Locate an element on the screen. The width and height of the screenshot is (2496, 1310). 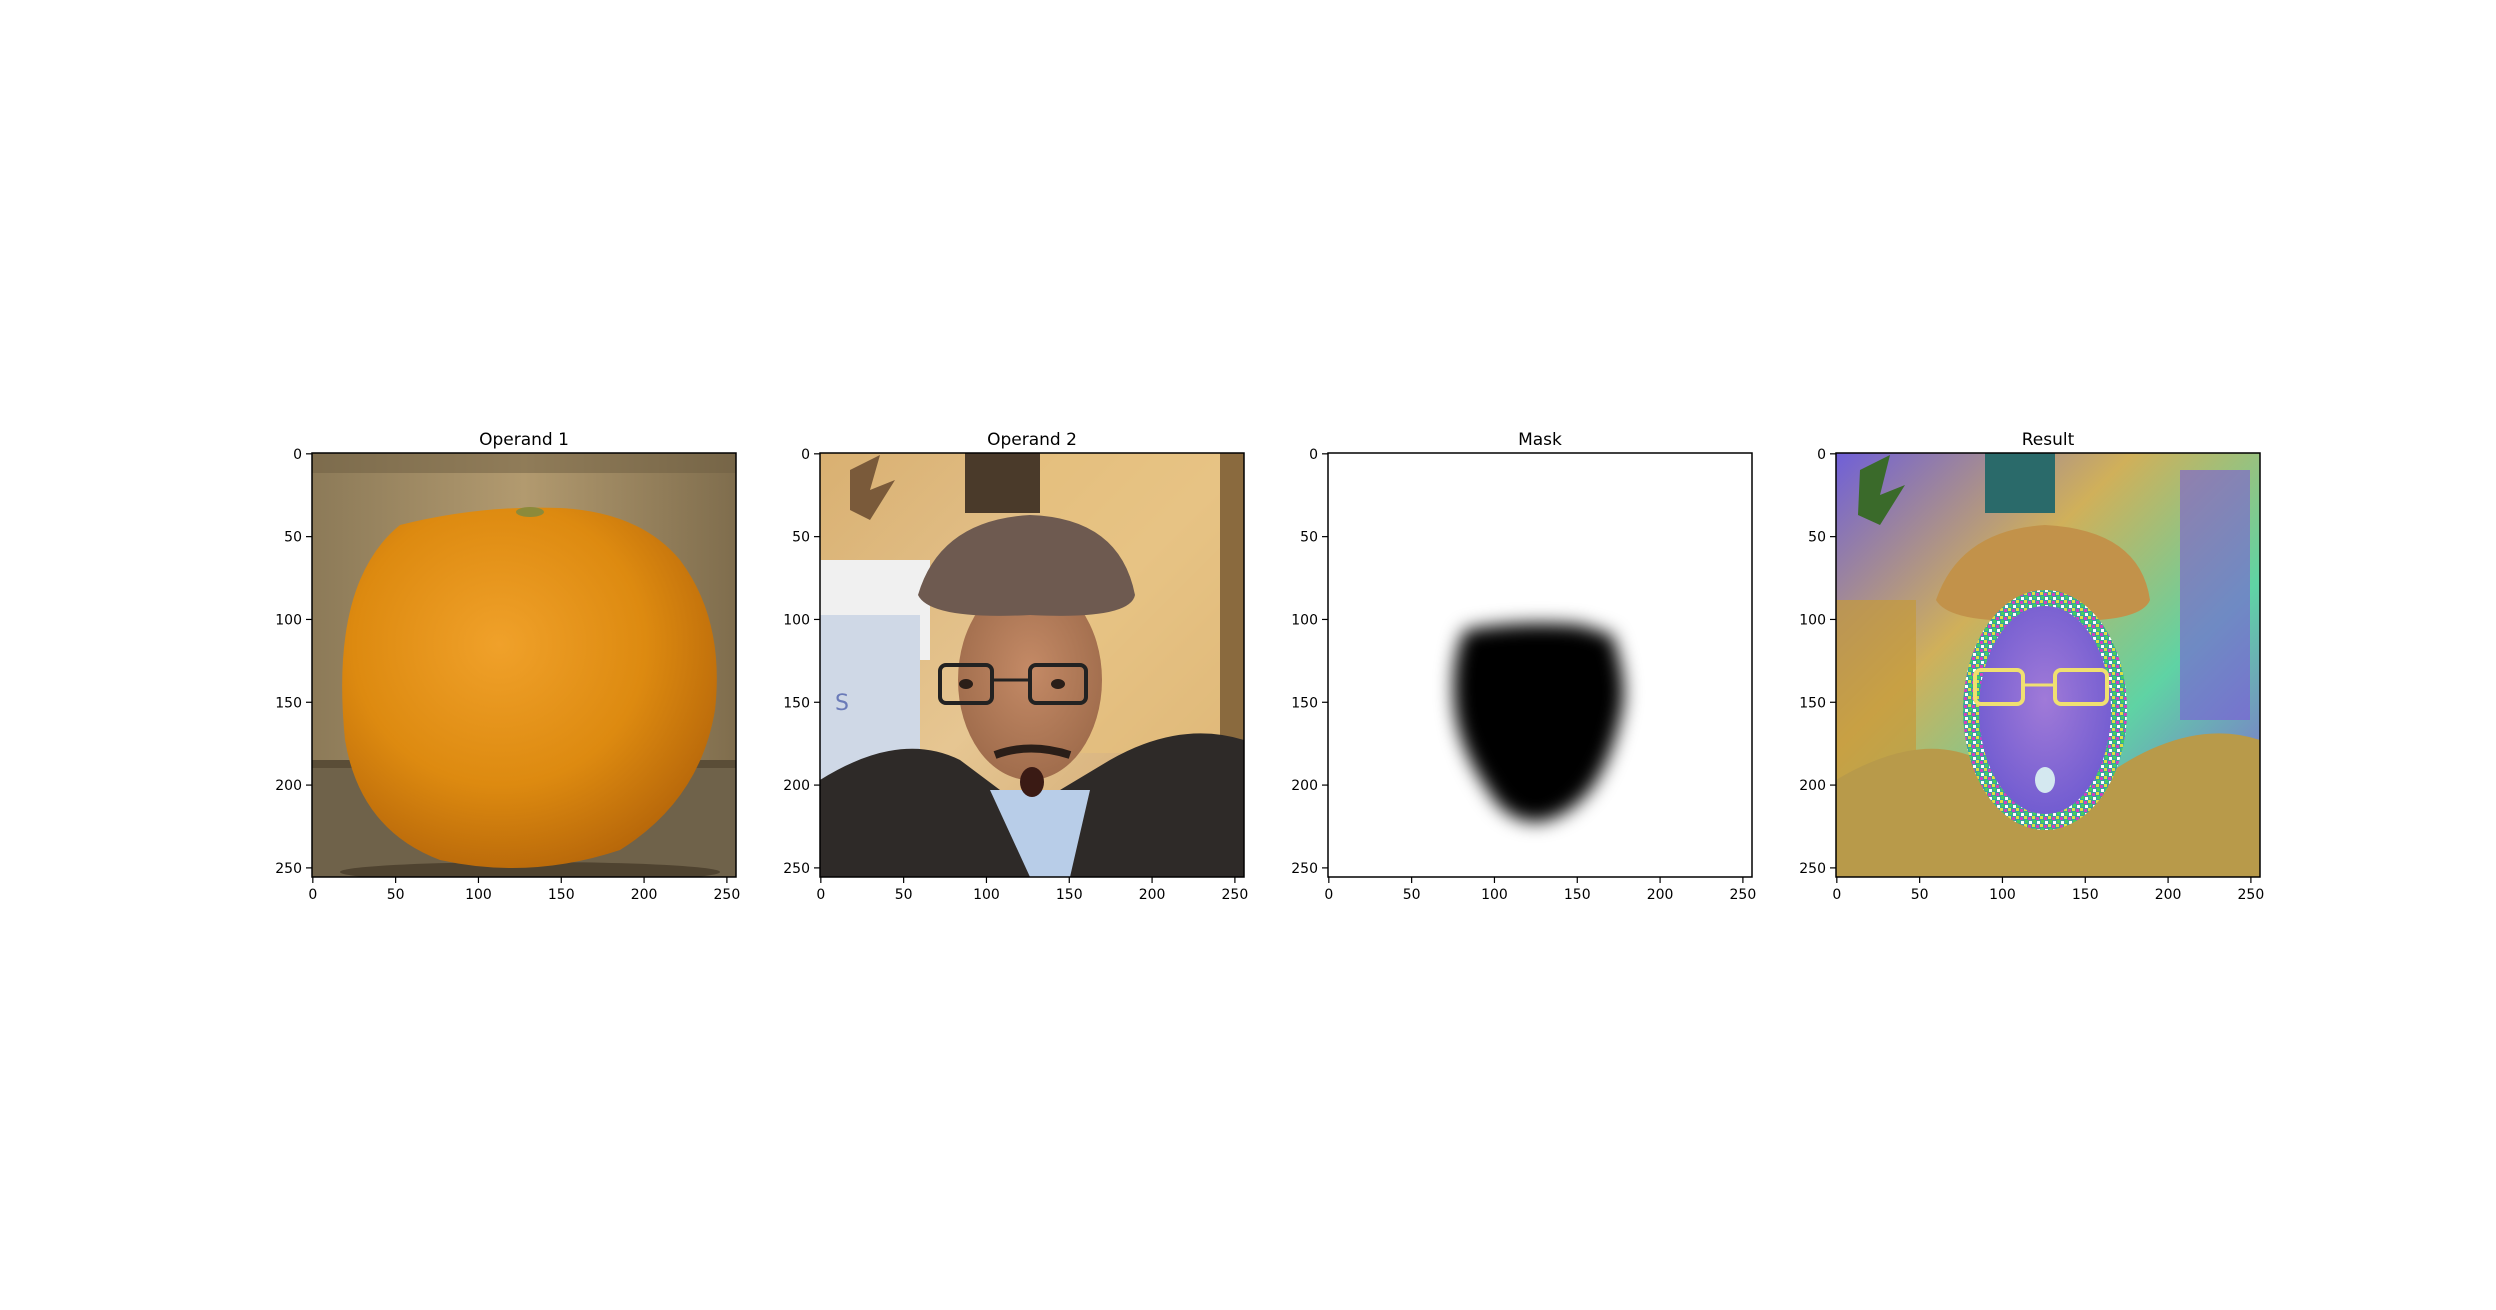
operand-2-image: S is located at coordinates (1032, 665).